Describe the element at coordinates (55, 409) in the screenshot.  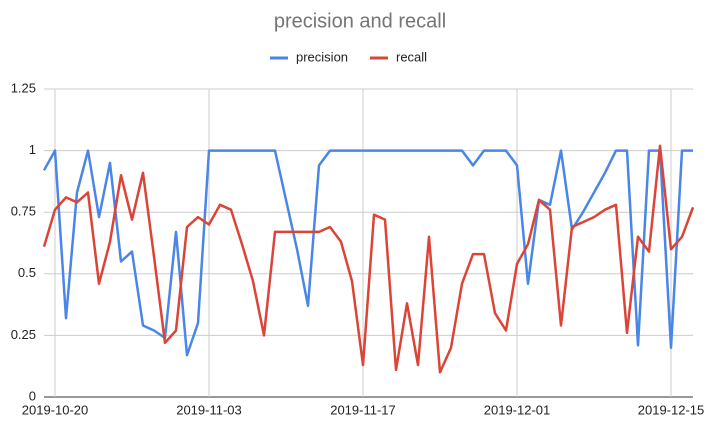
I see `x-tick-label: 2019-10-20` at that location.